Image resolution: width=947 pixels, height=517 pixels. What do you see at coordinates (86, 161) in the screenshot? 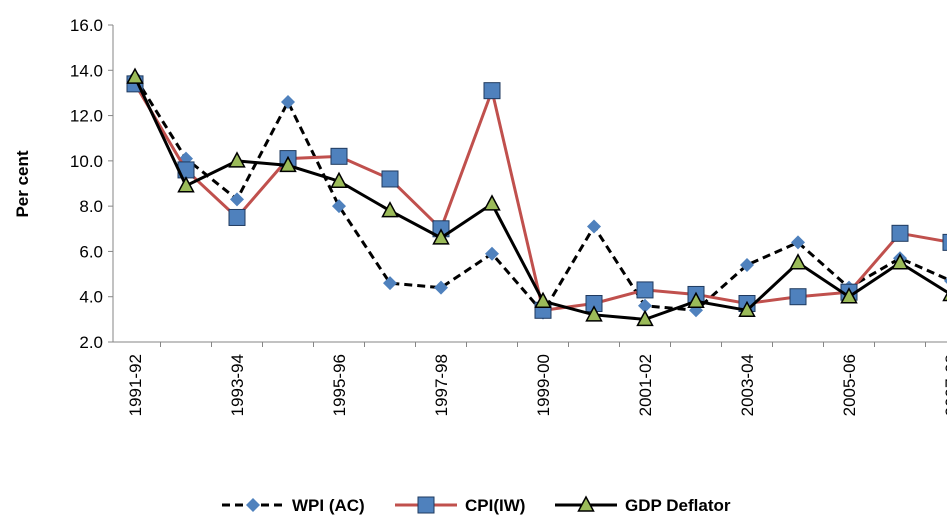
I see `y-tick-label: 10.0` at bounding box center [86, 161].